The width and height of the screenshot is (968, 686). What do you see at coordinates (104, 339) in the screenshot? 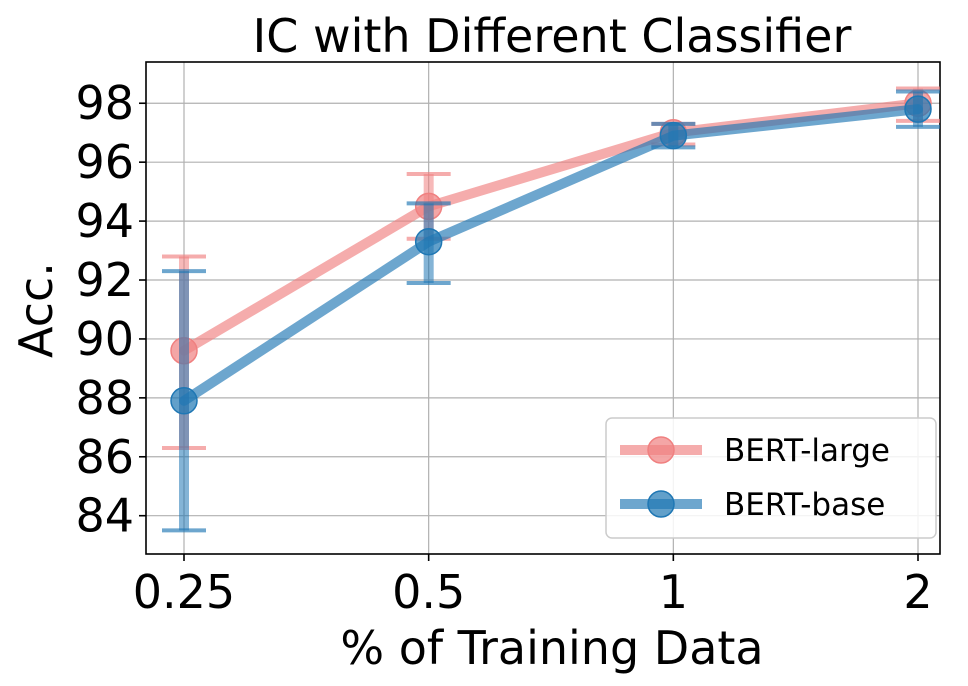
I see `y-tick-label: 90` at bounding box center [104, 339].